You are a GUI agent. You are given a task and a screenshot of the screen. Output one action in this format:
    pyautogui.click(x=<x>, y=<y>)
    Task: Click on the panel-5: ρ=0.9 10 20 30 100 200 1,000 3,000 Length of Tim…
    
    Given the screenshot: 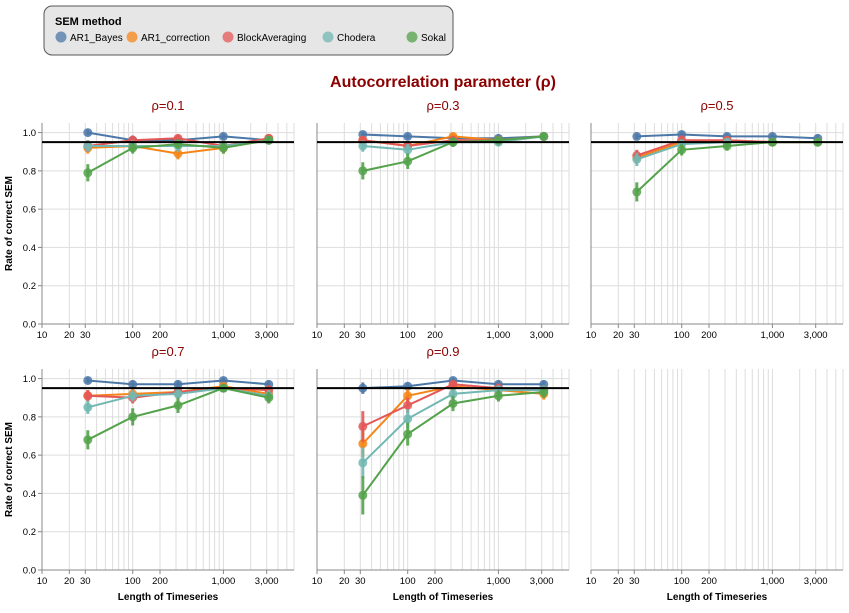 What is the action you would take?
    pyautogui.click(x=441, y=473)
    